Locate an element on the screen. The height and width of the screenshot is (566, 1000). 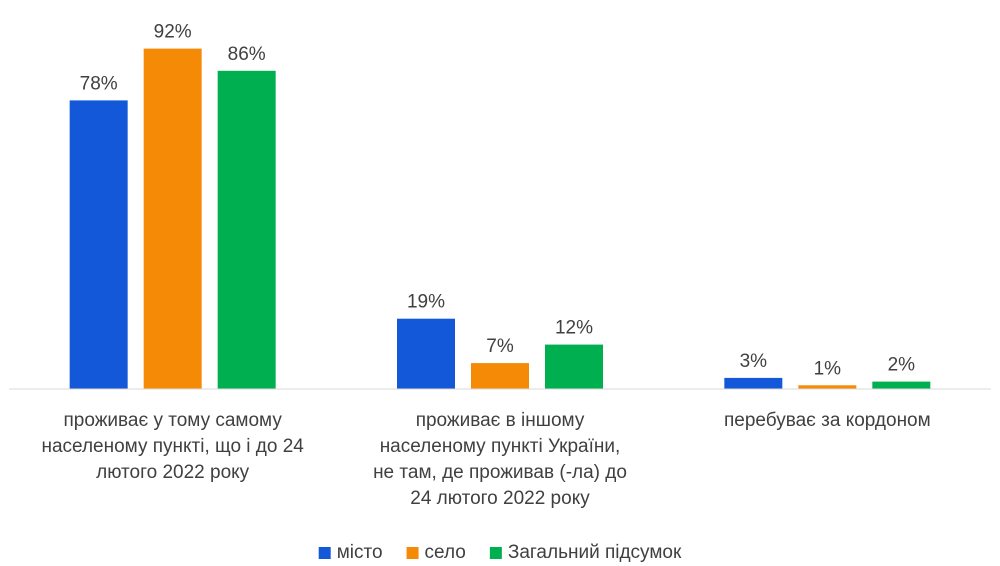
legend-label: село is located at coordinates (445, 552).